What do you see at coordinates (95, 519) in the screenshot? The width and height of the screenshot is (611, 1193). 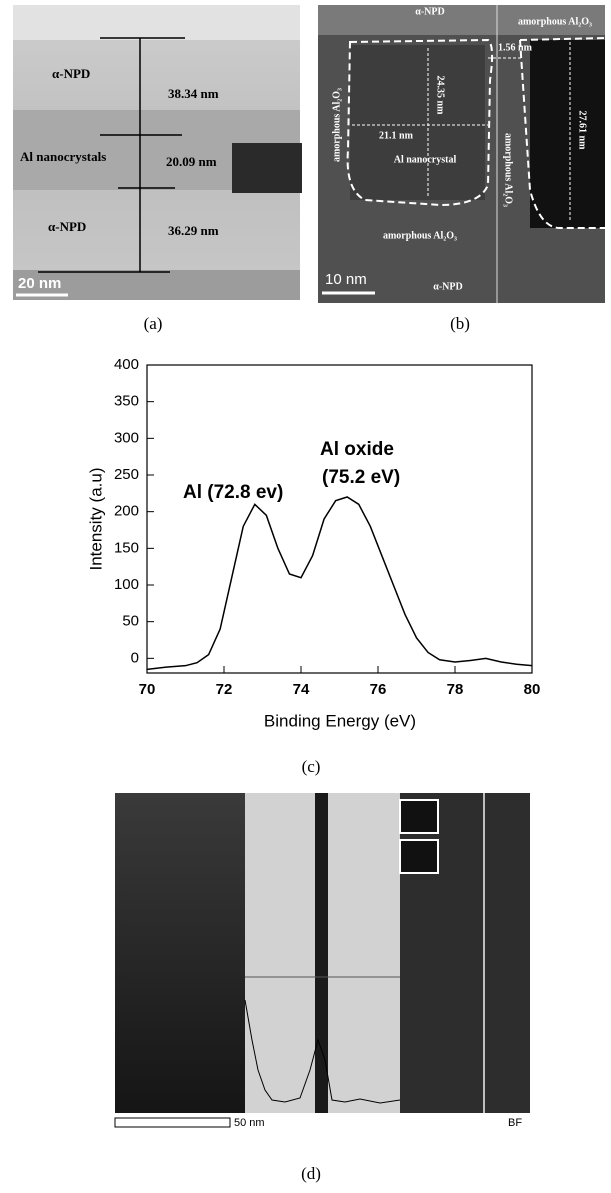 I see `y-axis-label: Intensity (a.u)` at bounding box center [95, 519].